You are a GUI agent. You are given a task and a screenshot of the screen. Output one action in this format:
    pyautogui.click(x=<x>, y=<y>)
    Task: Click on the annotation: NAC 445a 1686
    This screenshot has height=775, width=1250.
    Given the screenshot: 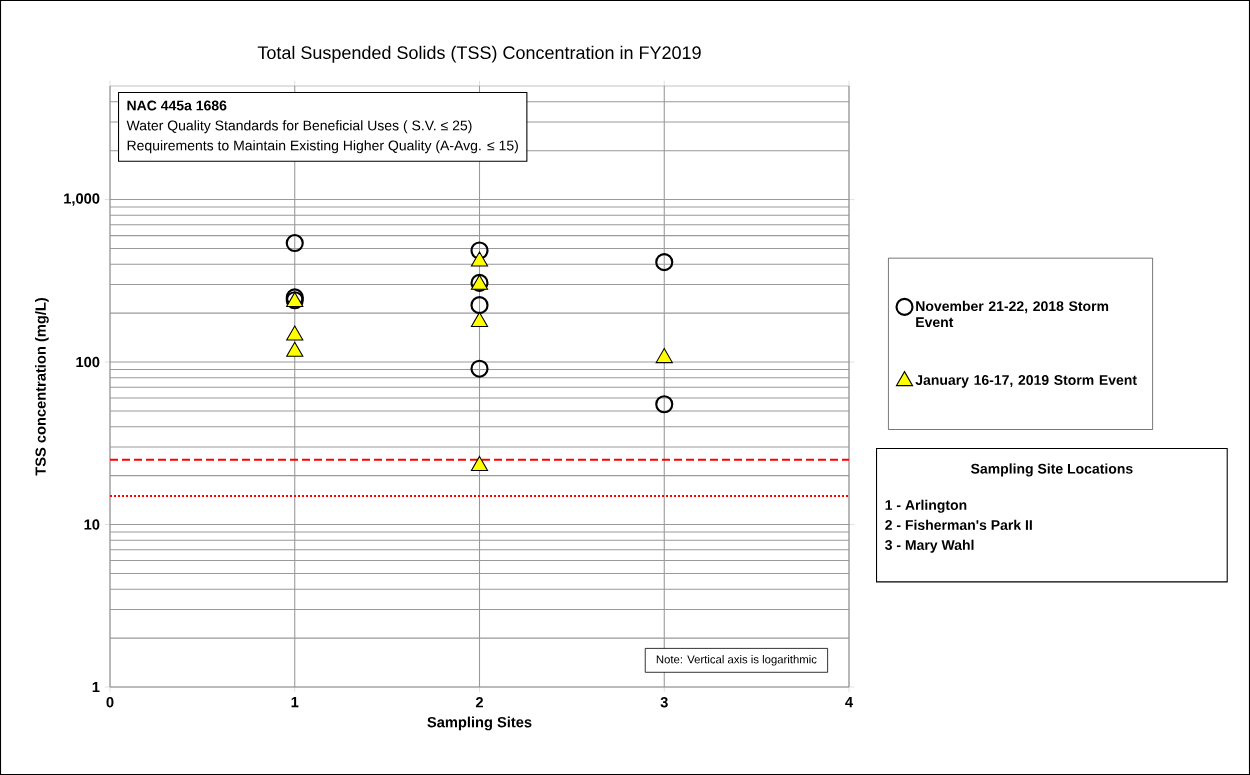 What is the action you would take?
    pyautogui.click(x=177, y=105)
    